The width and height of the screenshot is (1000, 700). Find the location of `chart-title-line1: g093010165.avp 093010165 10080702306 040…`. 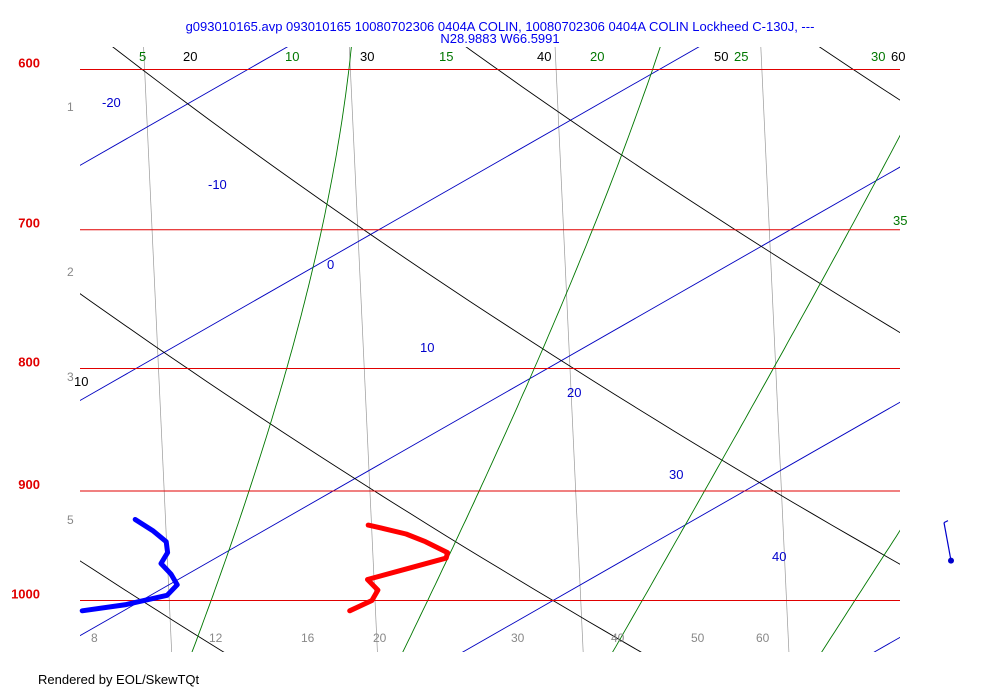

chart-title-line1: g093010165.avp 093010165 10080702306 040… is located at coordinates (500, 26).